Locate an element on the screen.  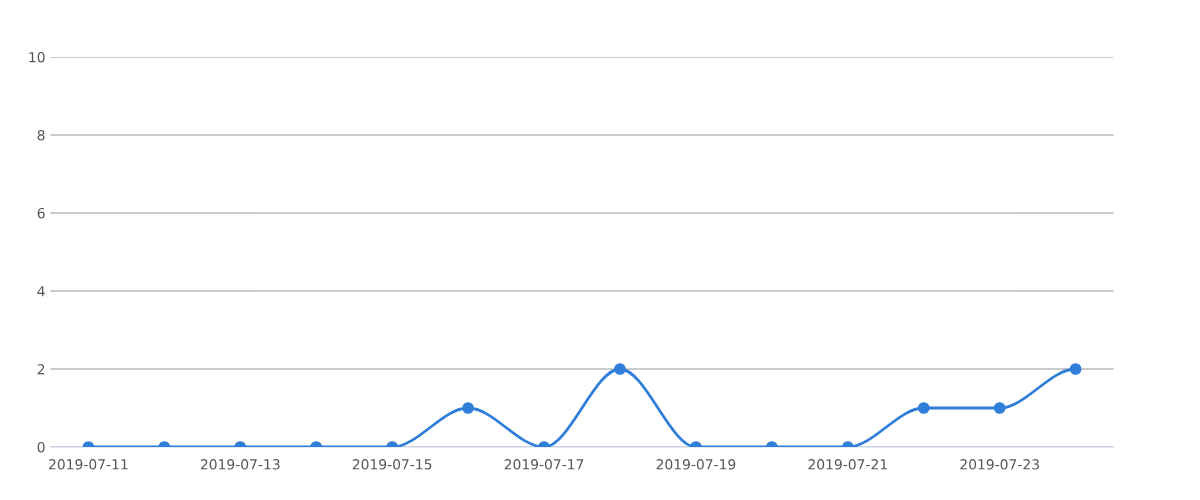
y-tick-label: 0 is located at coordinates (41, 447).